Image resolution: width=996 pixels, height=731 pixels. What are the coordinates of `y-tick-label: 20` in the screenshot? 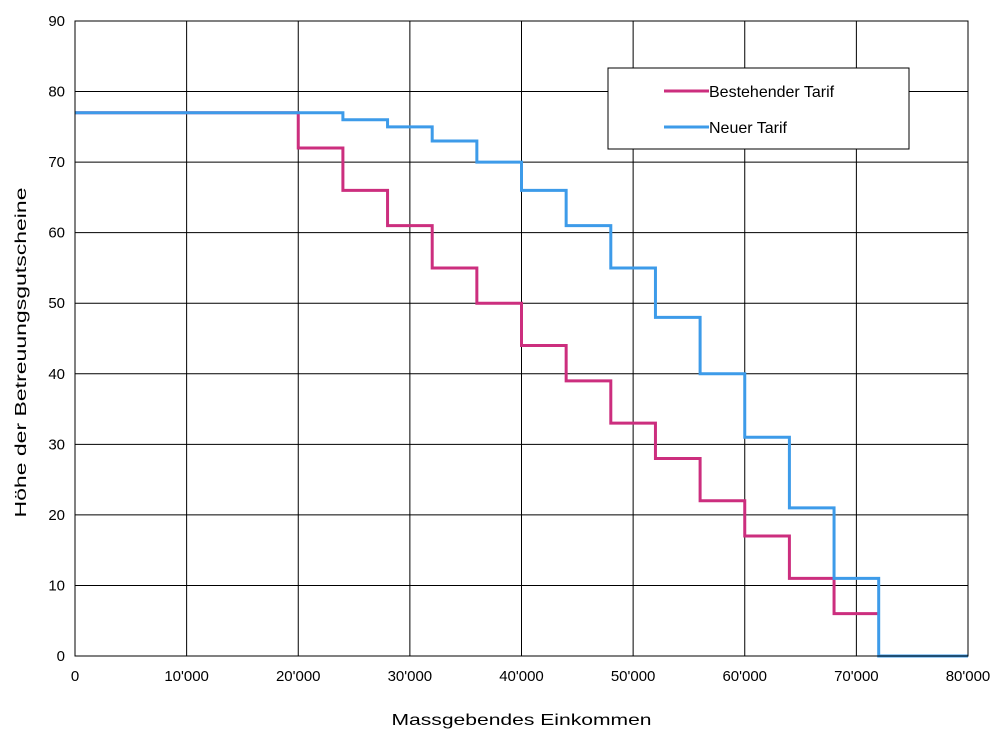 It's located at (56, 515).